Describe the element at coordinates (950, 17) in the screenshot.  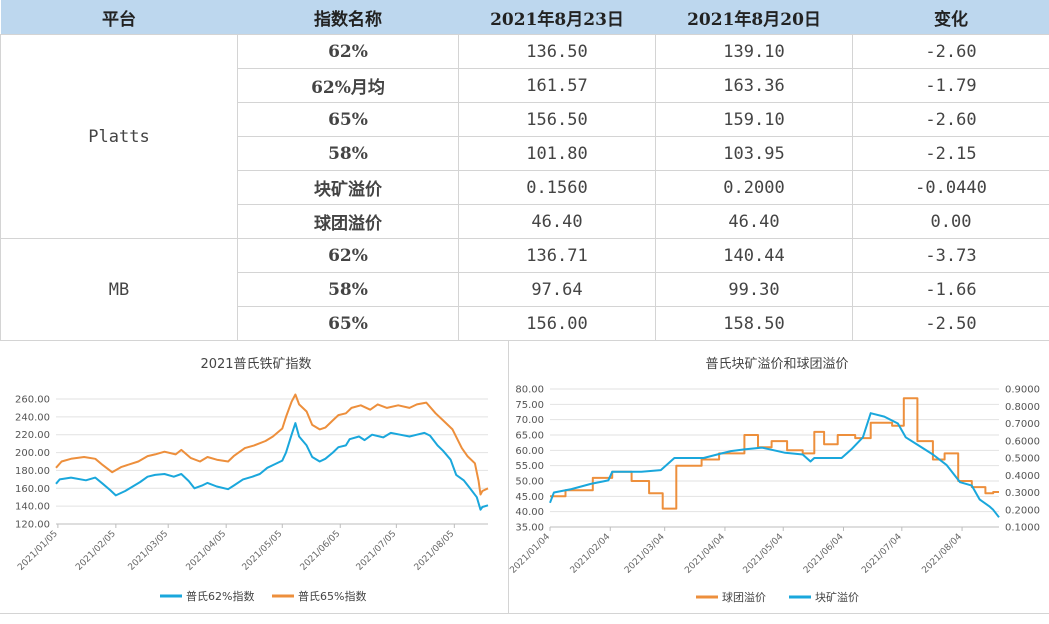
I see `header-change: 变化` at that location.